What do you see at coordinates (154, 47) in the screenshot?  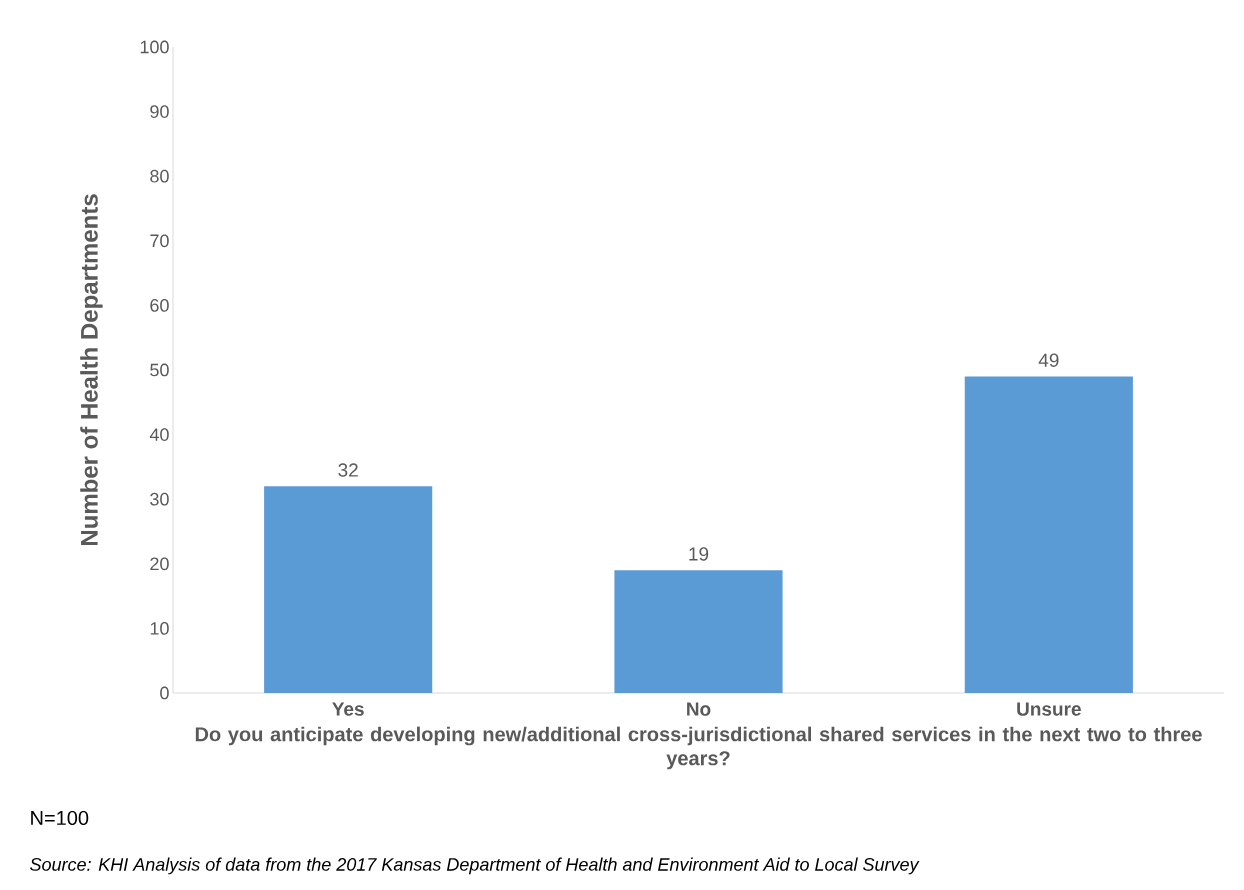 I see `y-tick-label: 100` at bounding box center [154, 47].